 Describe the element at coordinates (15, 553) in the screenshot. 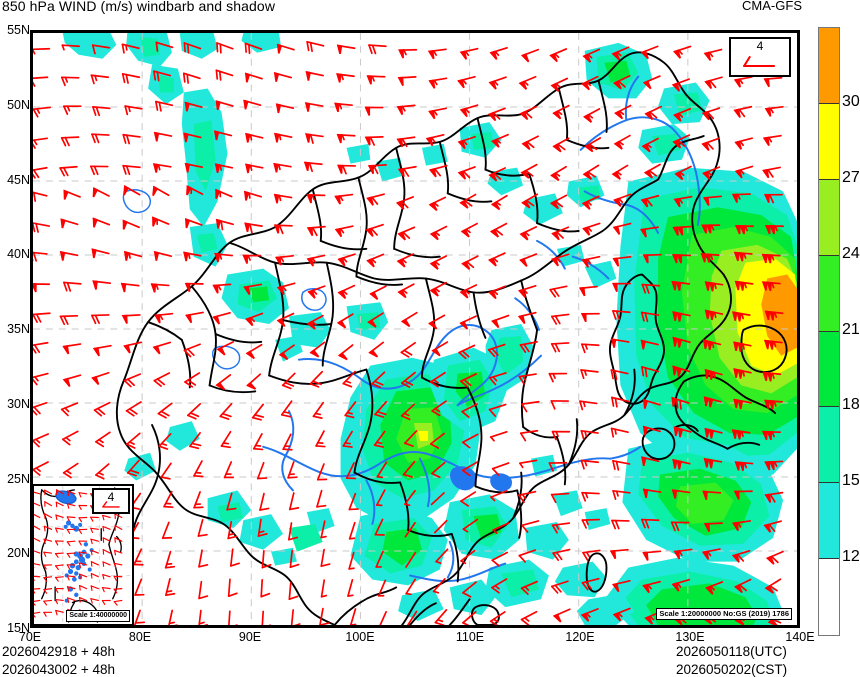

I see `lat-tick-label: 20N` at that location.